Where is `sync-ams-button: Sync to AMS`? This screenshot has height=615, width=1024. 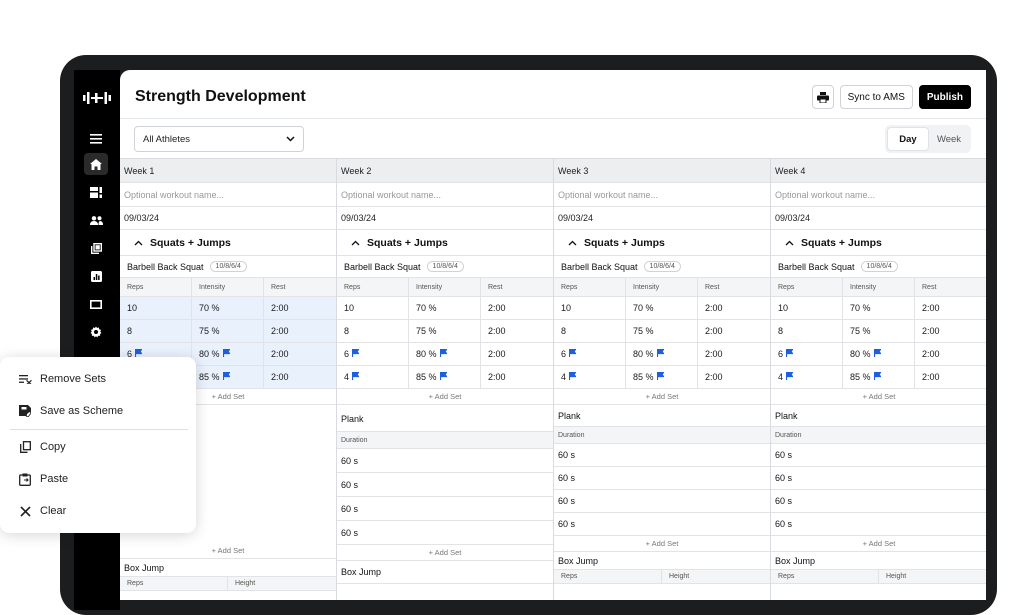
sync-ams-button: Sync to AMS is located at coordinates (876, 97).